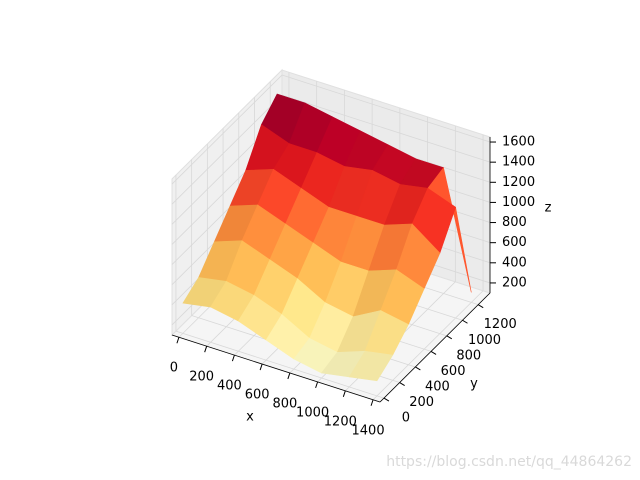 The height and width of the screenshot is (480, 640). What do you see at coordinates (548, 208) in the screenshot?
I see `z-axis-label: z` at bounding box center [548, 208].